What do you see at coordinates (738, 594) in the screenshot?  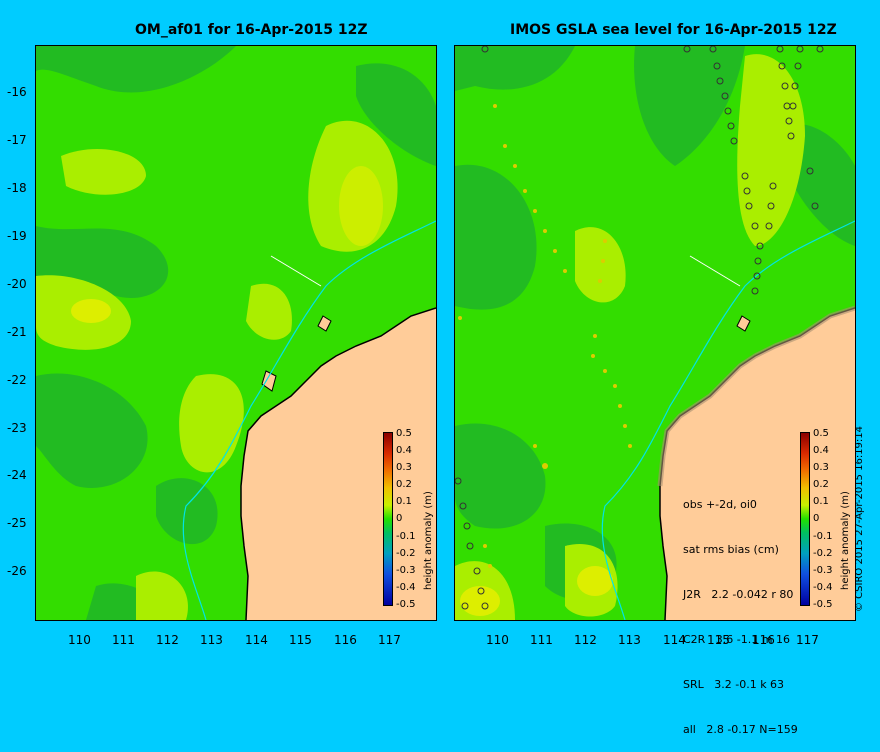 I see `stats-line: J2R 2.2 -0.042 r 80` at bounding box center [738, 594].